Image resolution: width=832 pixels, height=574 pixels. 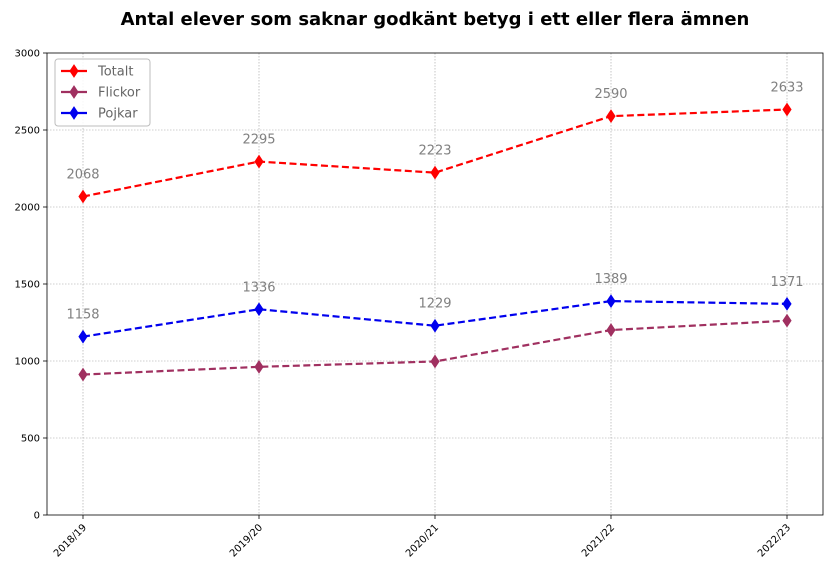 I want to click on data-label: 2590, so click(x=610, y=94).